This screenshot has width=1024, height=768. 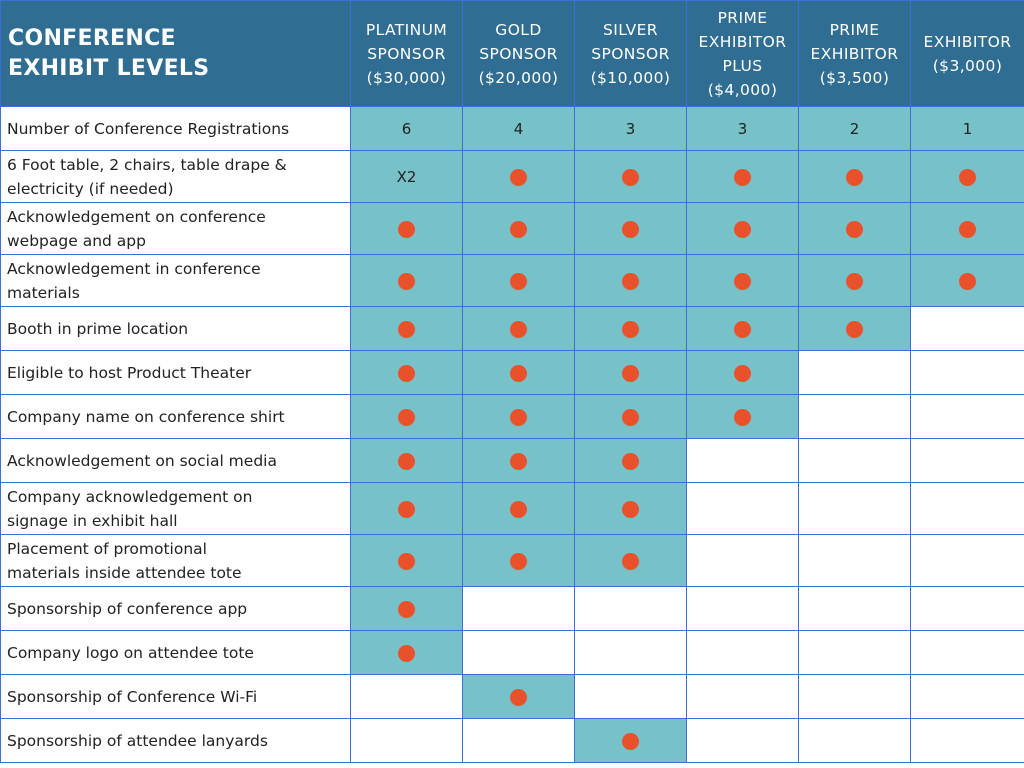 I want to click on table-row: Company logo on attendee tote, so click(x=512, y=652).